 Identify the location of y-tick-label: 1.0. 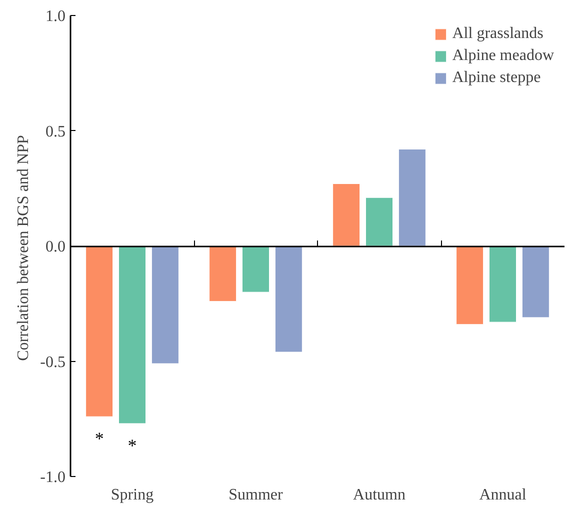
(56, 16).